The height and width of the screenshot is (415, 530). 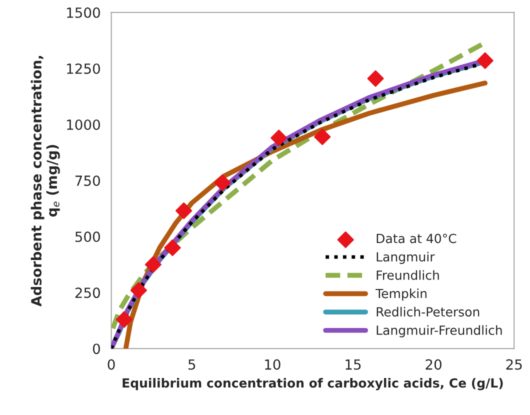 What do you see at coordinates (439, 331) in the screenshot?
I see `legend-label: Langmuir-Freundlich` at bounding box center [439, 331].